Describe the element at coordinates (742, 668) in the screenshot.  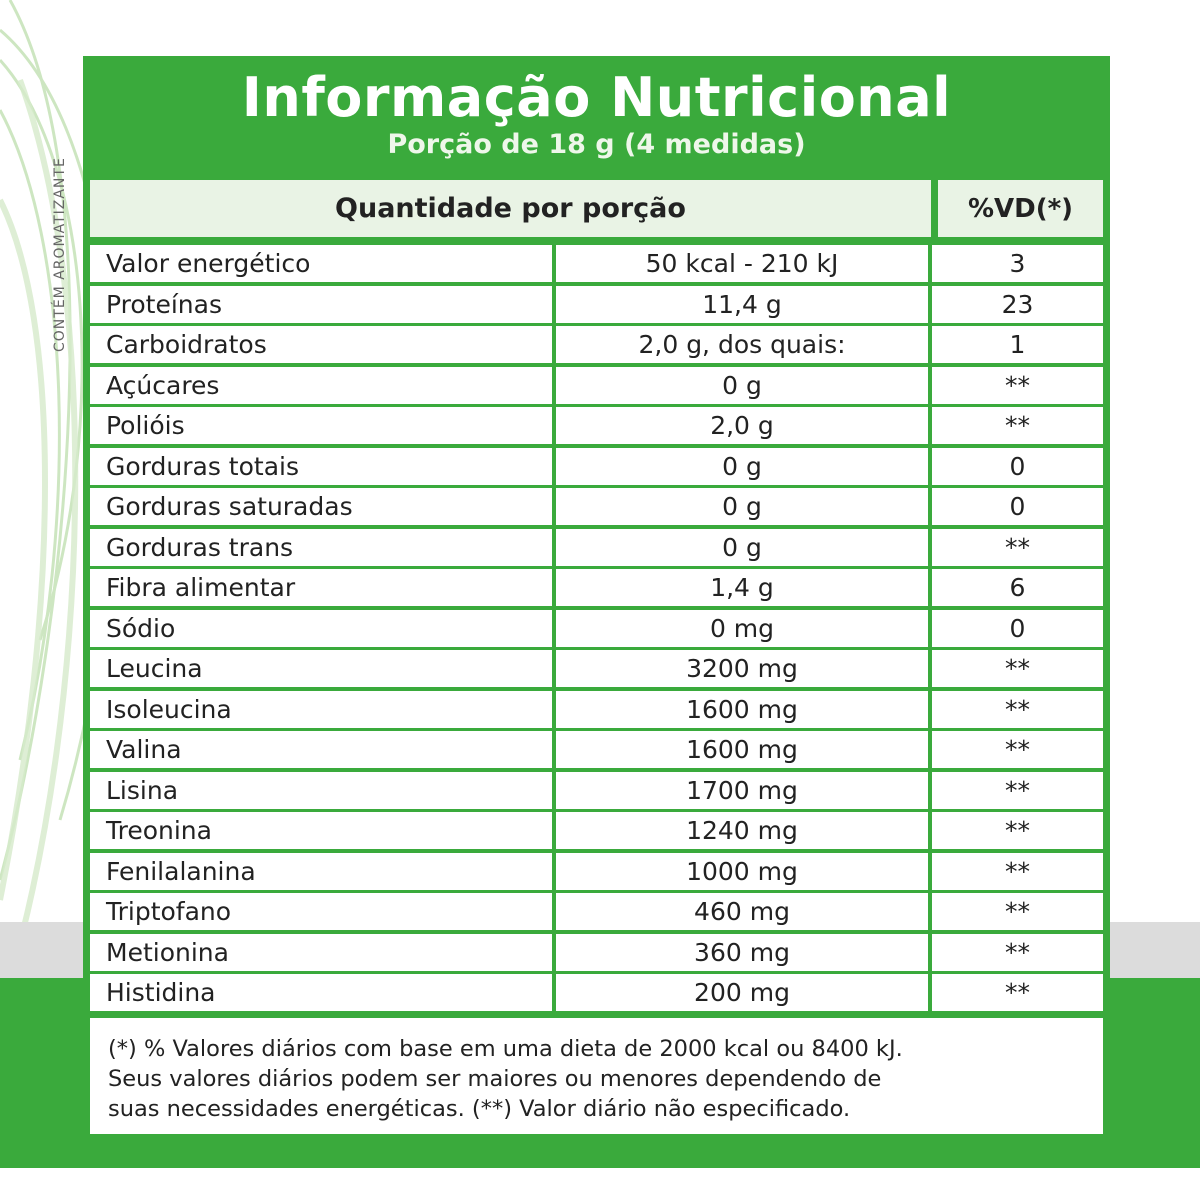
I see `nutrient-quantity: 3200 mg` at that location.